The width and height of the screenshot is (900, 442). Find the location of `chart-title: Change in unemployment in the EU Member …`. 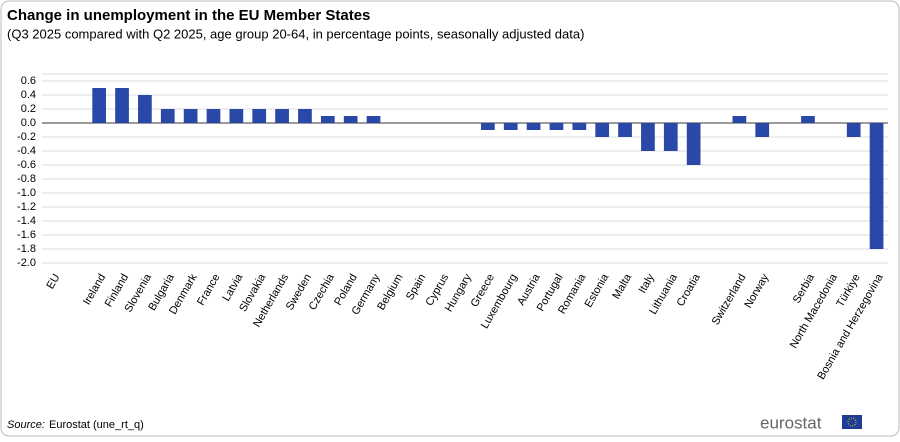

chart-title: Change in unemployment in the EU Member … is located at coordinates (188, 15).